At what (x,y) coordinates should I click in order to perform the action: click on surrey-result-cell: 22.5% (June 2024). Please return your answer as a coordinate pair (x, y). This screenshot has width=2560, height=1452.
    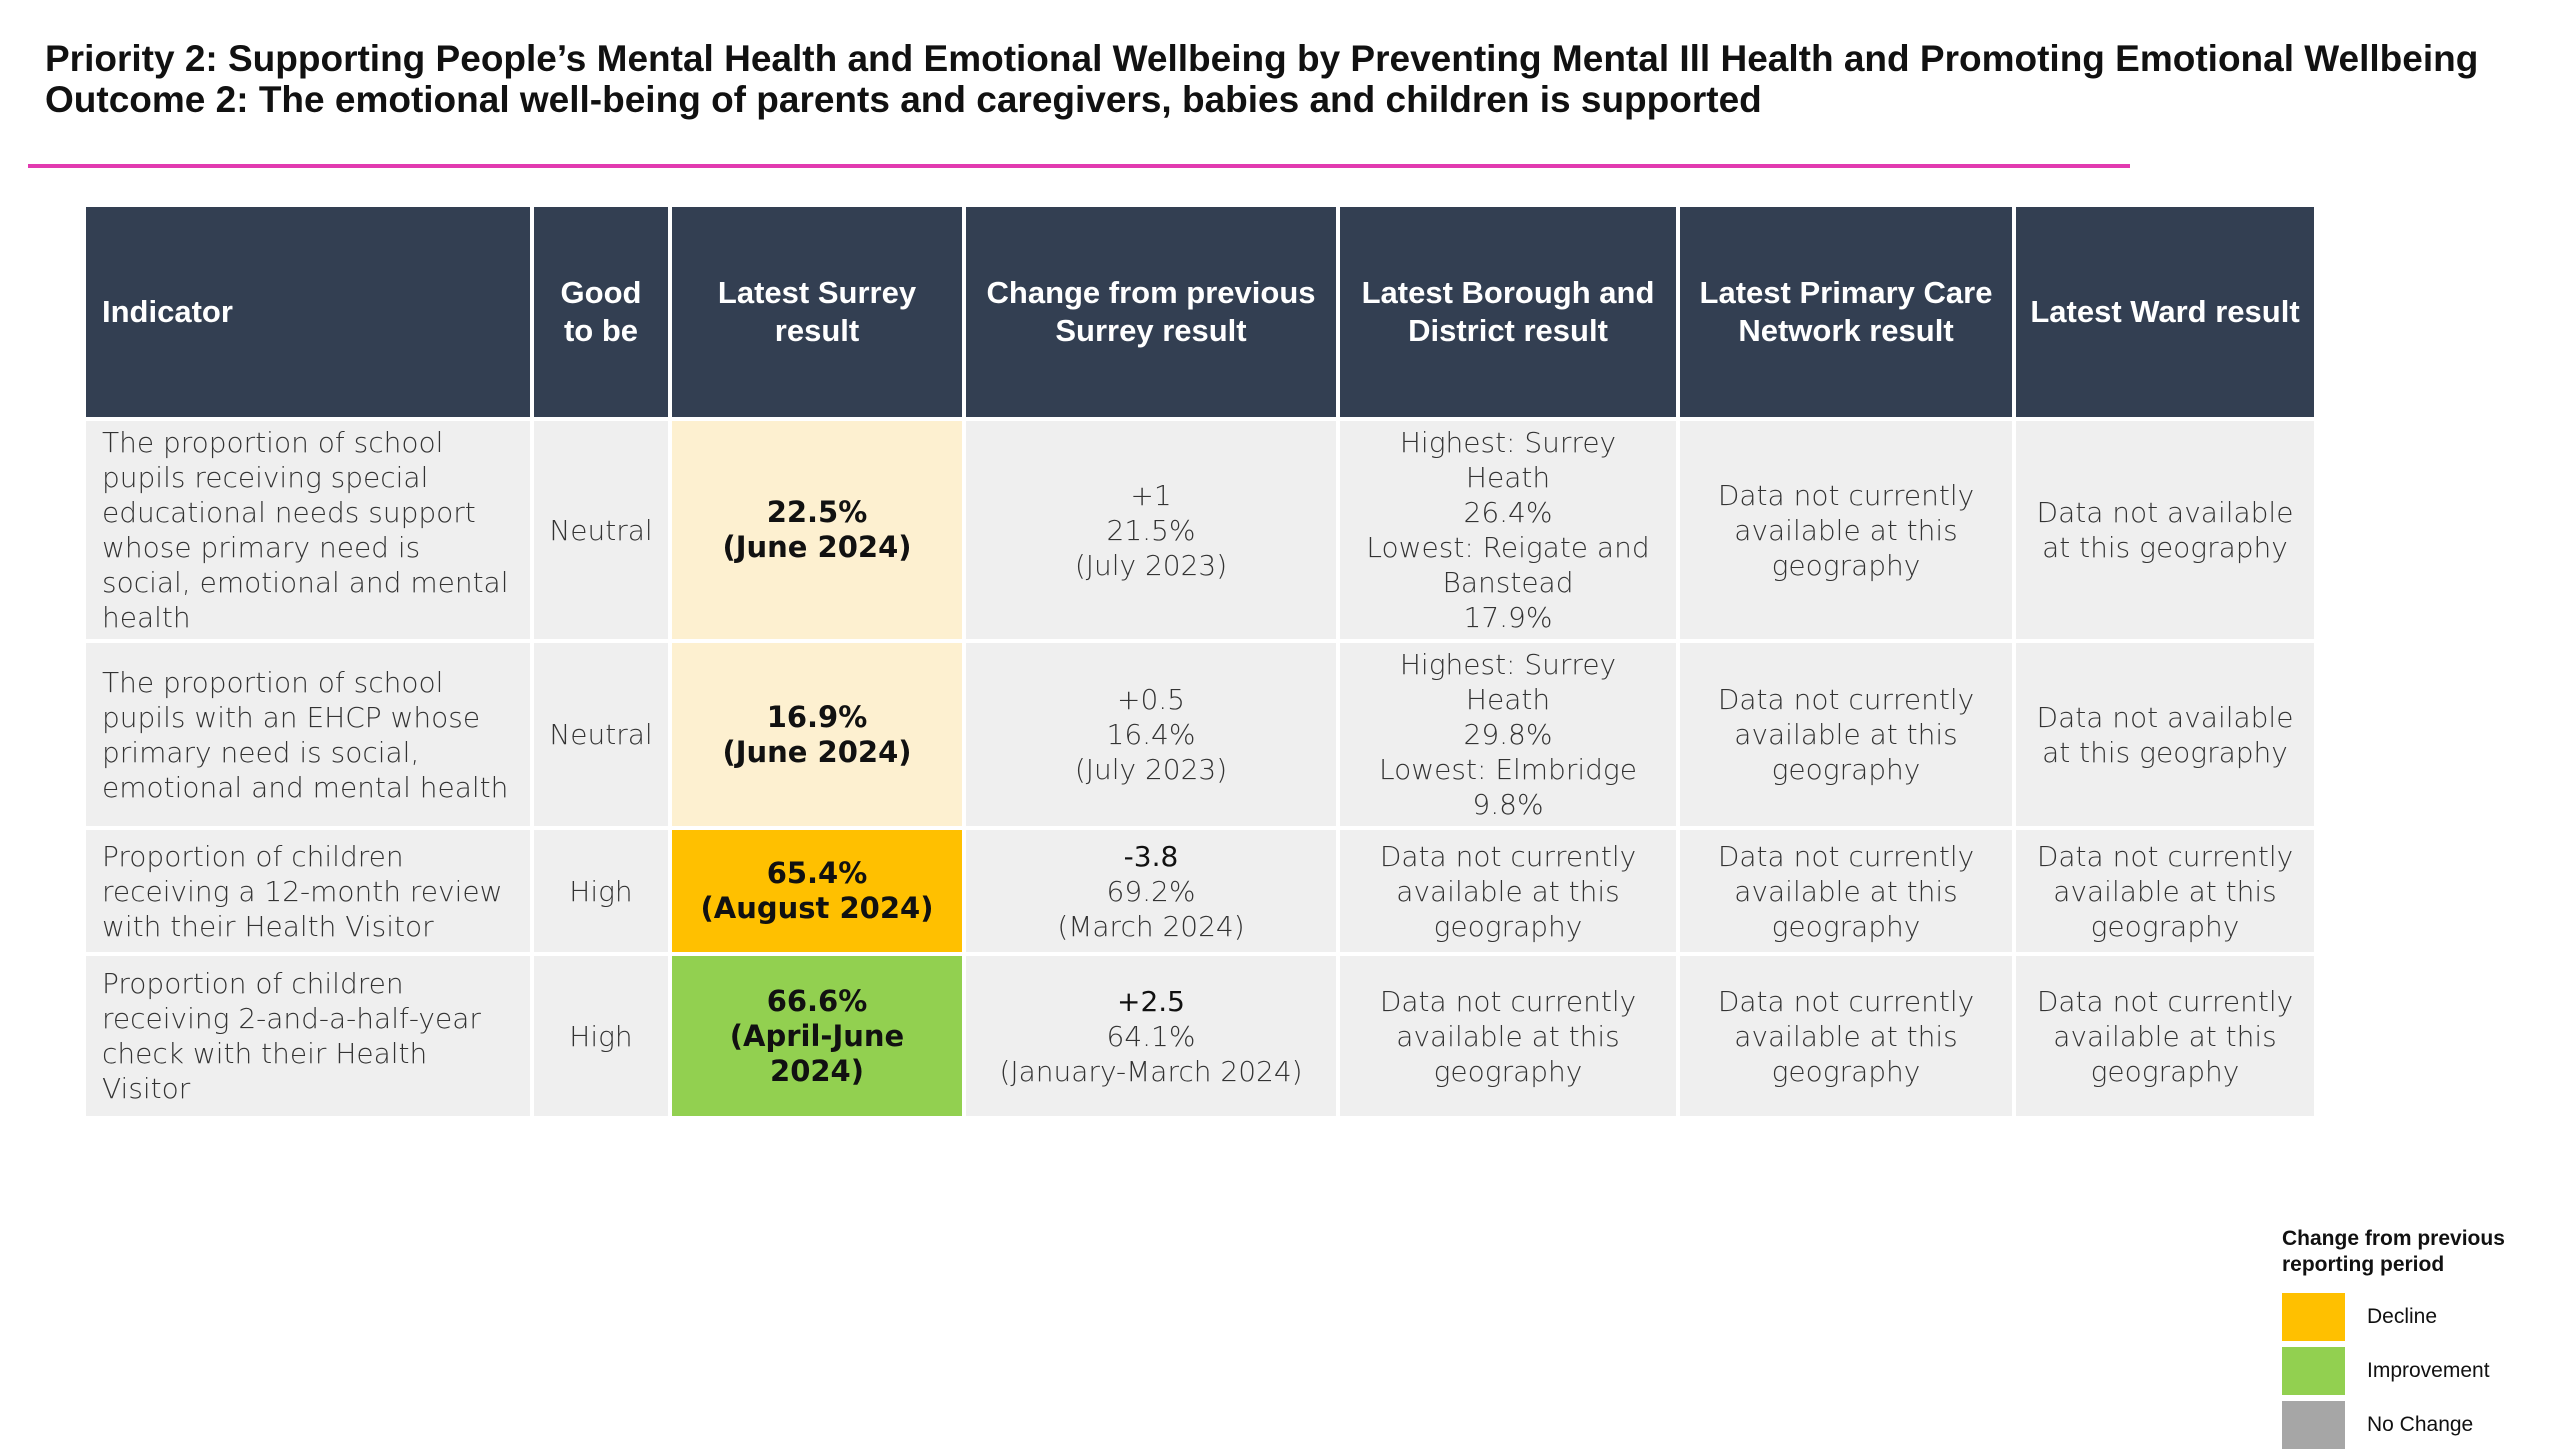
    Looking at the image, I should click on (817, 530).